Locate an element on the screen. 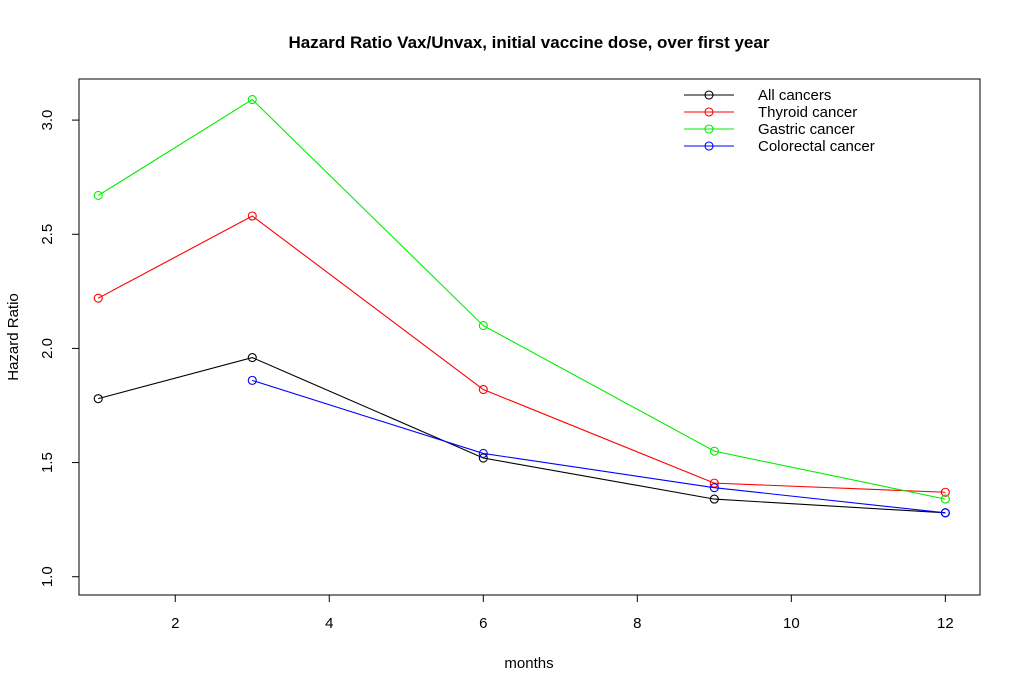 The height and width of the screenshot is (693, 1021). legend-label: Thyroid cancer is located at coordinates (807, 112).